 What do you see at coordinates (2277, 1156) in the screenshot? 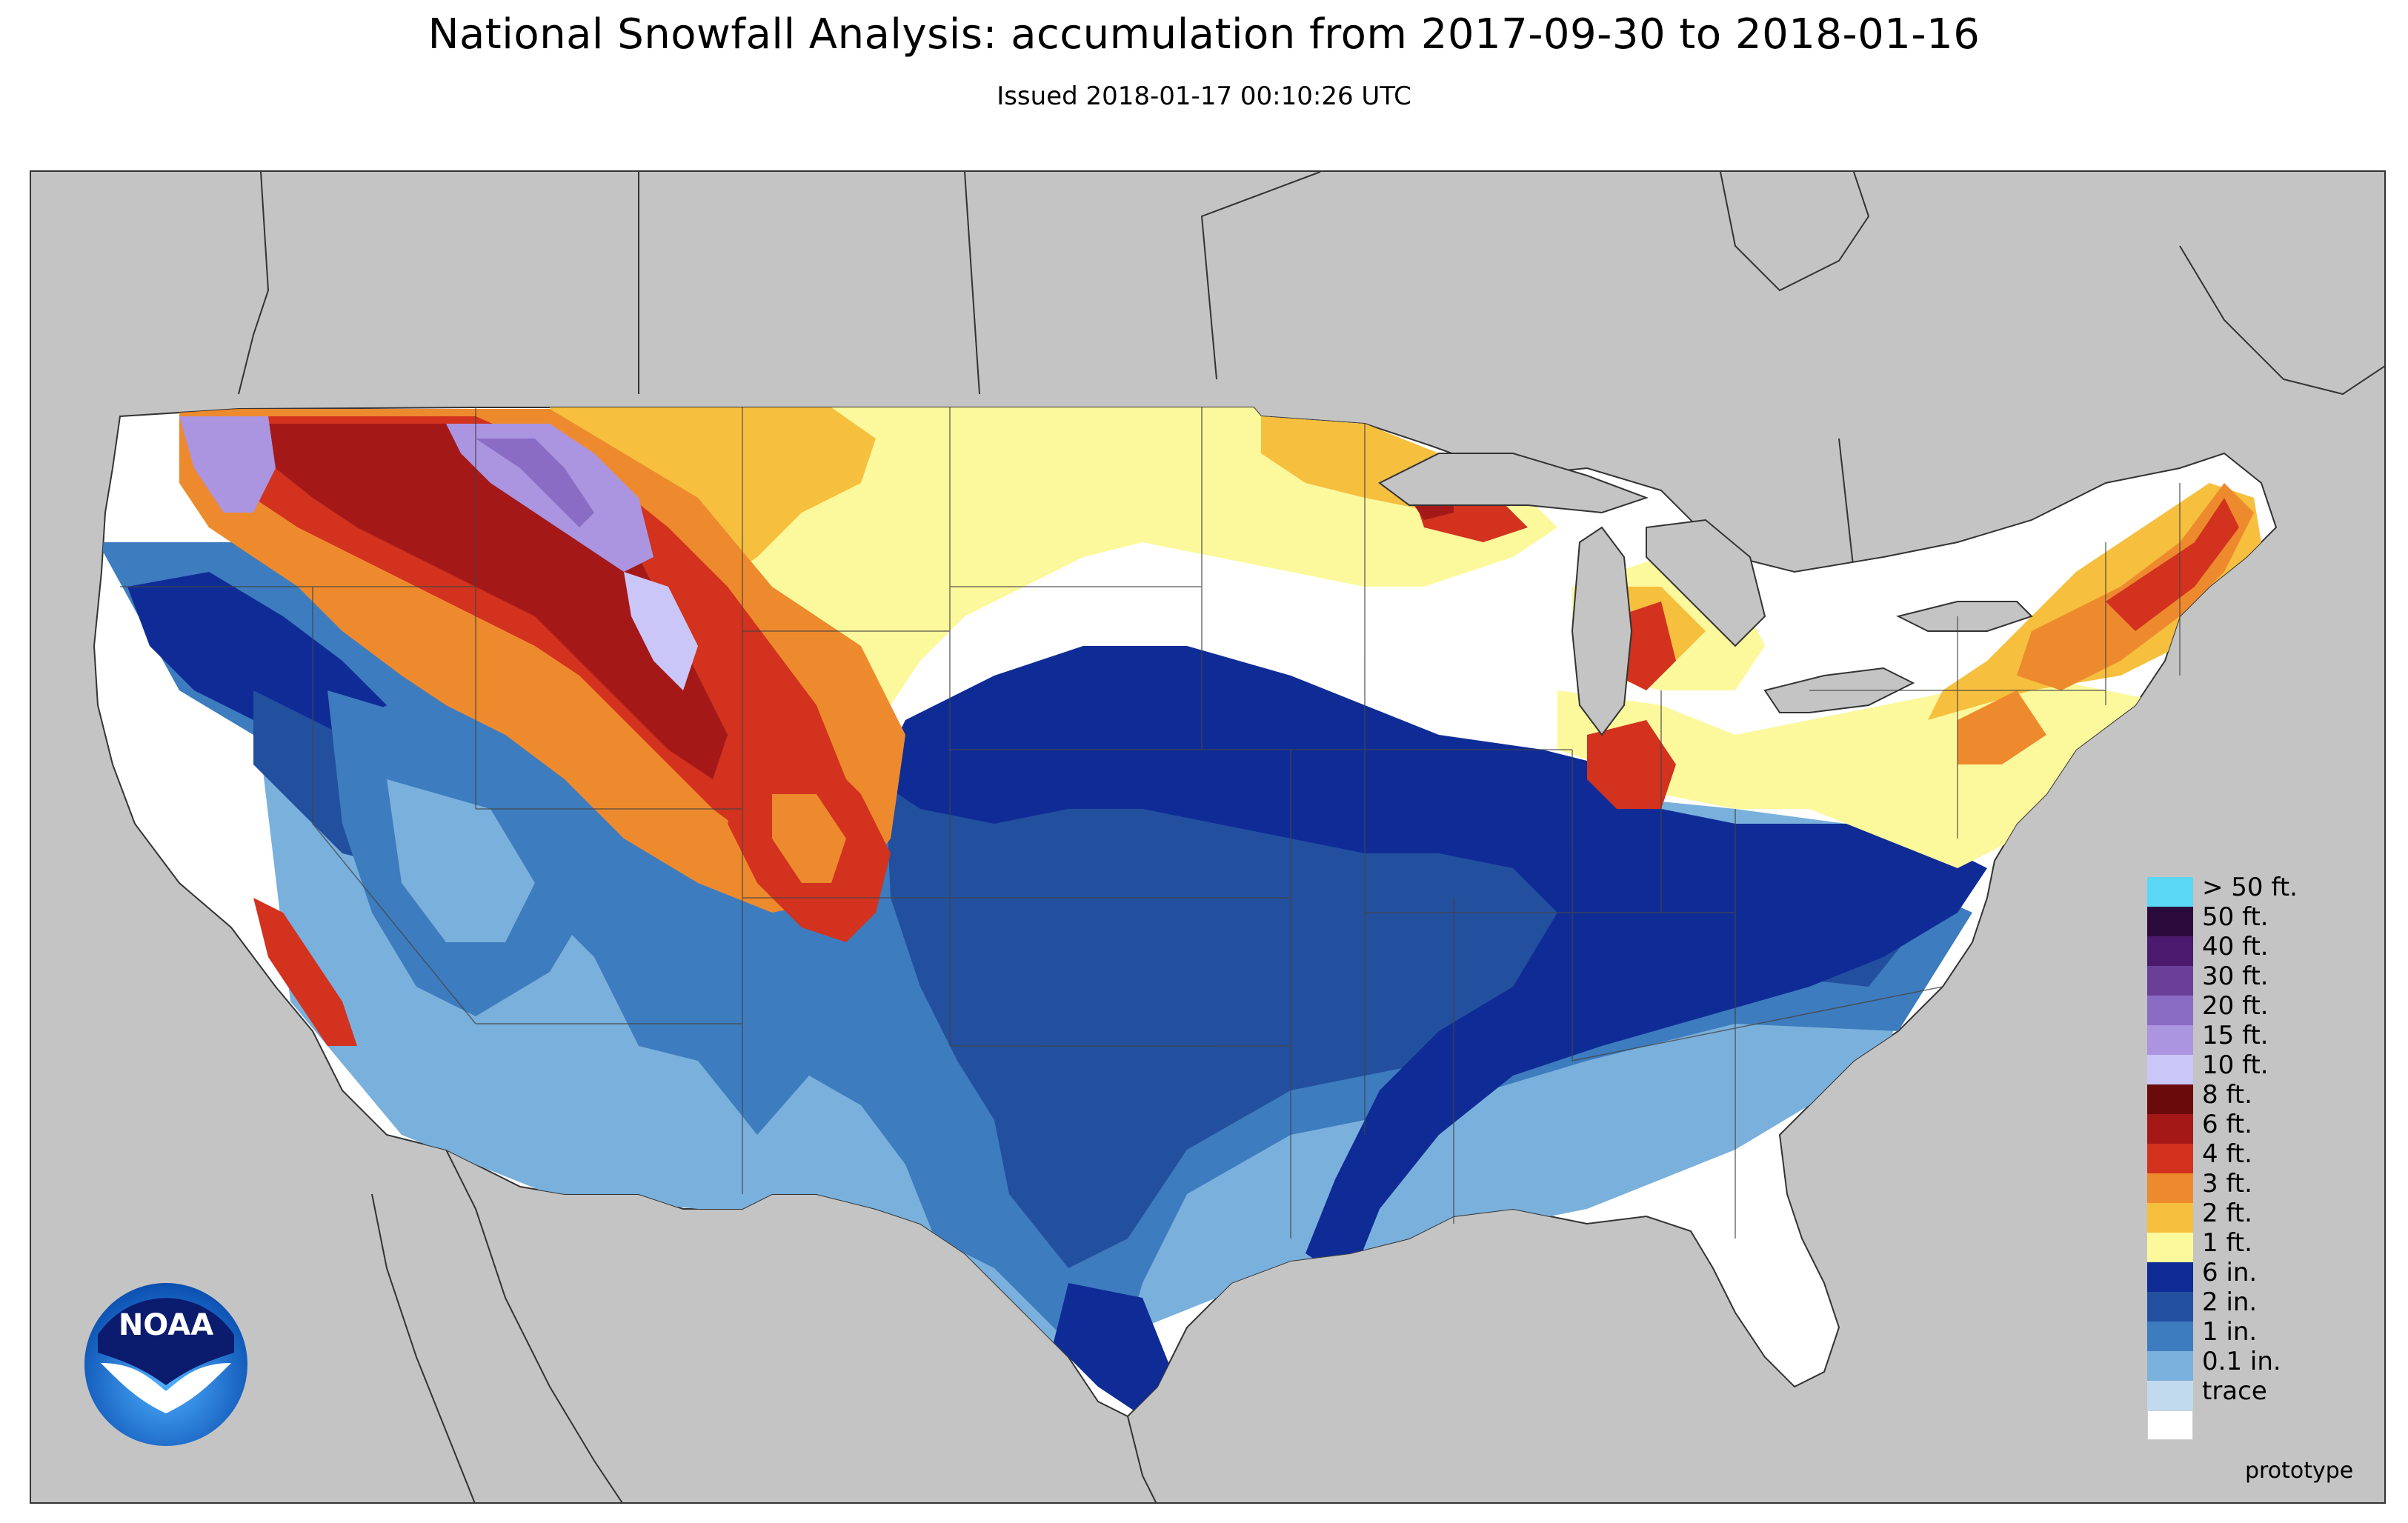
I see `legend-item: 4 ft.` at bounding box center [2277, 1156].